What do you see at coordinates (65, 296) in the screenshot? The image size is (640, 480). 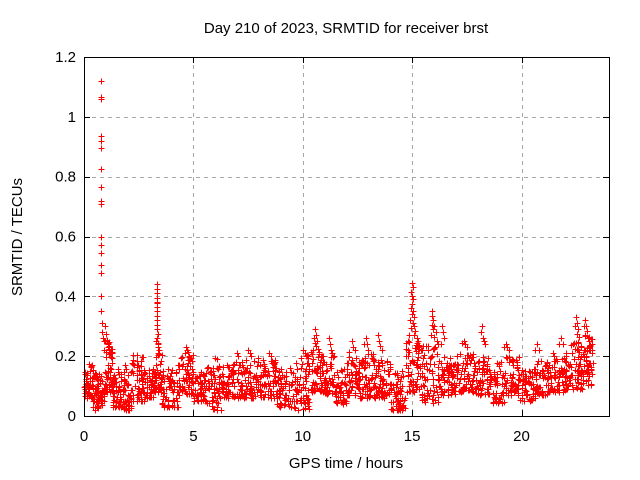 I see `y-tick-label: 0.4` at bounding box center [65, 296].